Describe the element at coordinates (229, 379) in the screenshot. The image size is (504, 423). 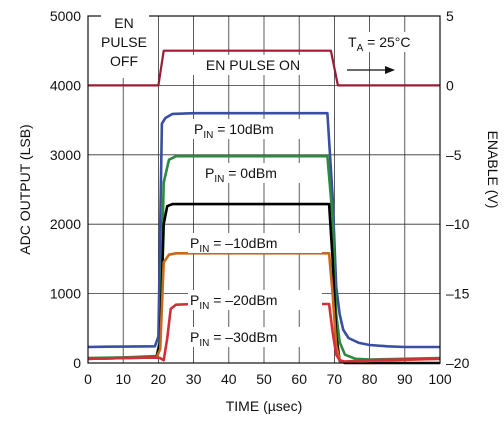
I see `x-tick-label: 40` at that location.